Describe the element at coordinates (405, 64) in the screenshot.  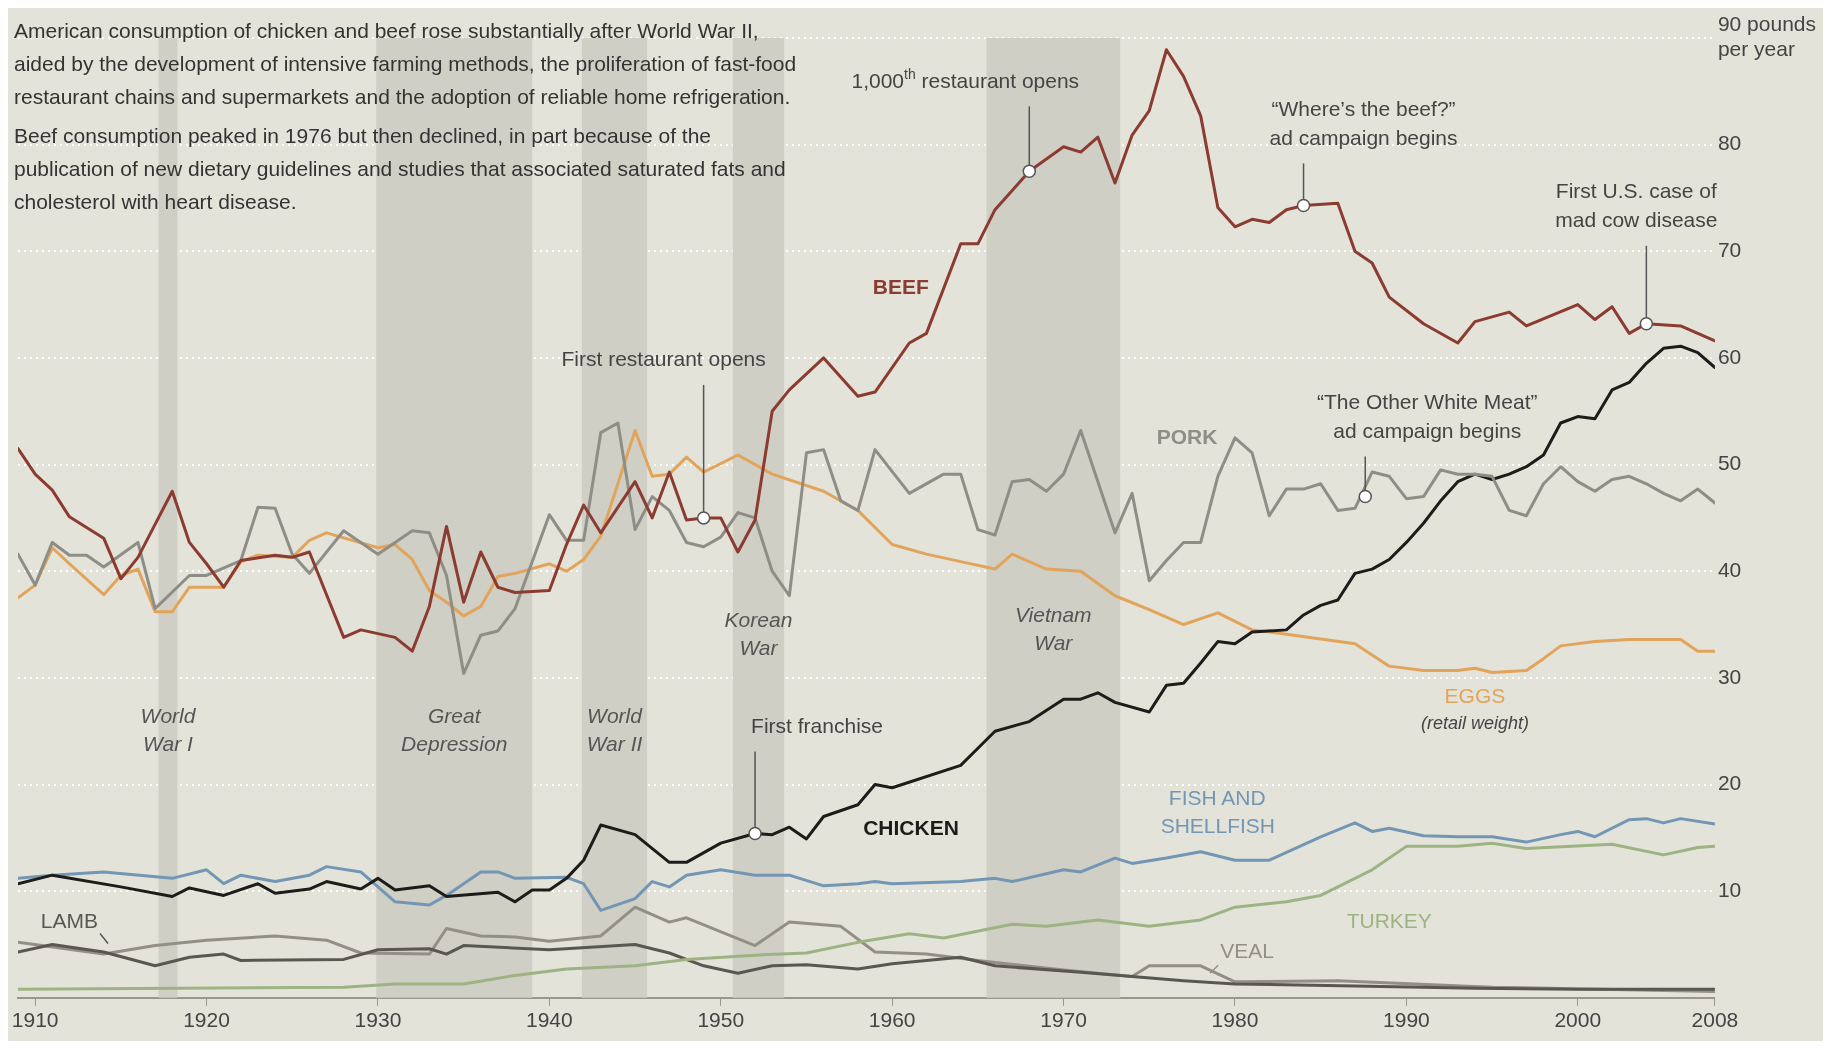
I see `text: American consumption of chicken and beef rose substantially after World War II, aided by the development of intensive farming methods, the proliferation of fast-food restaurant chains and supermarkets and the adoption of reliable home refrigeration.` at that location.